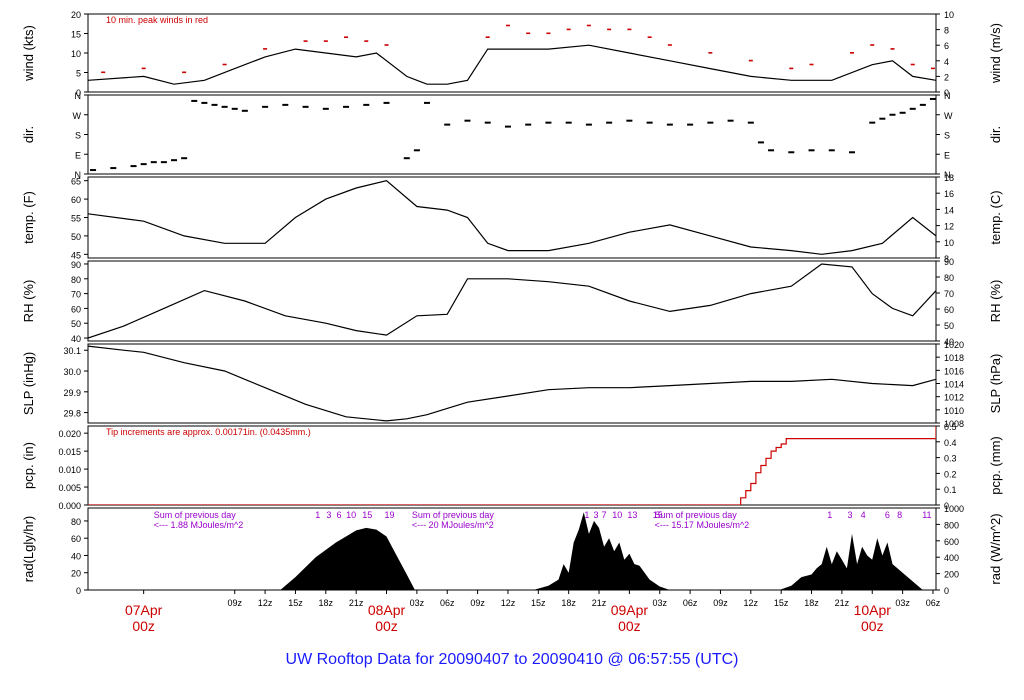 The image size is (1024, 700). What do you see at coordinates (77, 116) in the screenshot?
I see `left-tick-label: W` at bounding box center [77, 116].